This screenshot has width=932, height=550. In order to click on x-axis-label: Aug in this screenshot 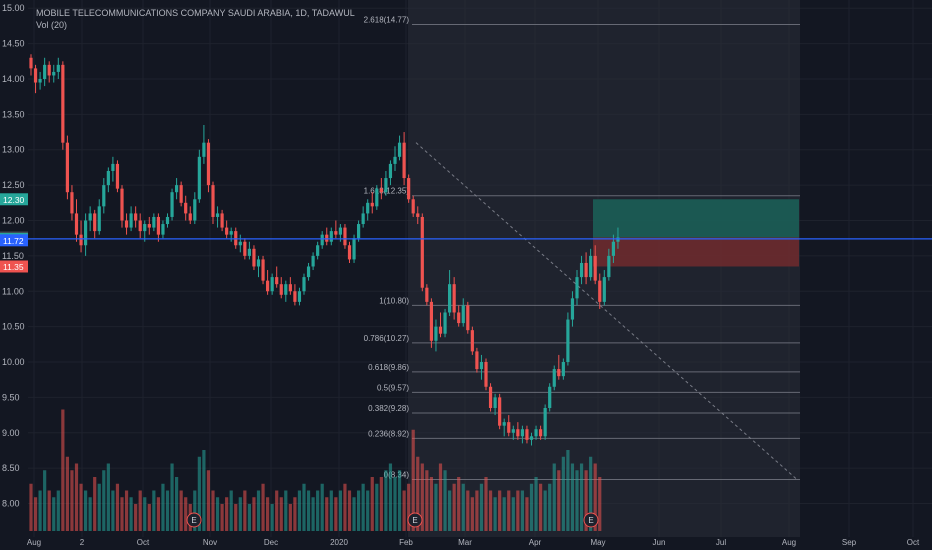, I will do `click(34, 542)`.